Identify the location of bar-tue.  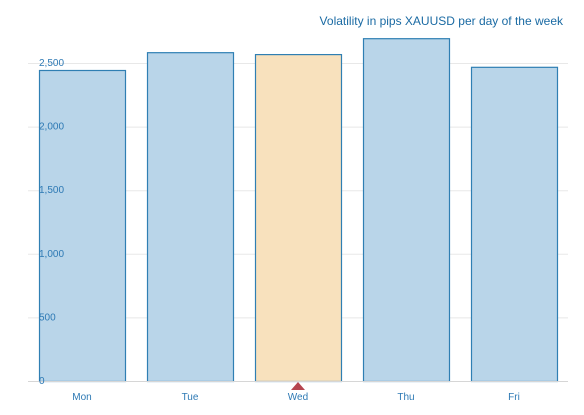
(190, 217).